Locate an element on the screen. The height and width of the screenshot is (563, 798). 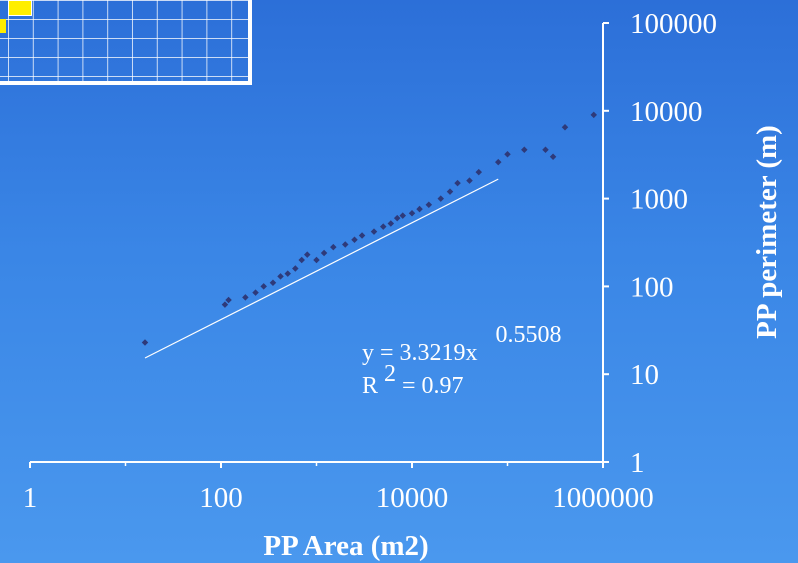
corner-highlight-cell is located at coordinates (20, 8).